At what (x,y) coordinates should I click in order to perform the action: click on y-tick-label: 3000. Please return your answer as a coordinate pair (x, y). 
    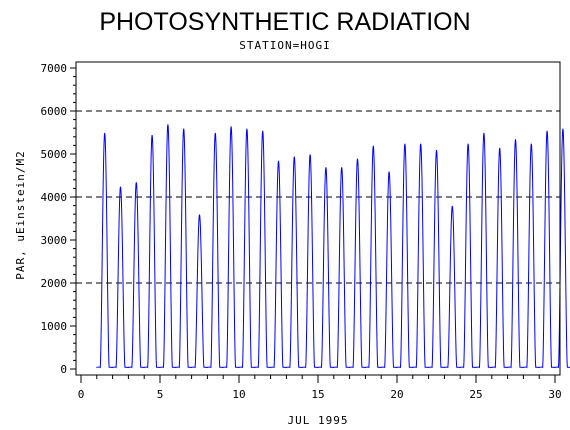
    Looking at the image, I should click on (54, 240).